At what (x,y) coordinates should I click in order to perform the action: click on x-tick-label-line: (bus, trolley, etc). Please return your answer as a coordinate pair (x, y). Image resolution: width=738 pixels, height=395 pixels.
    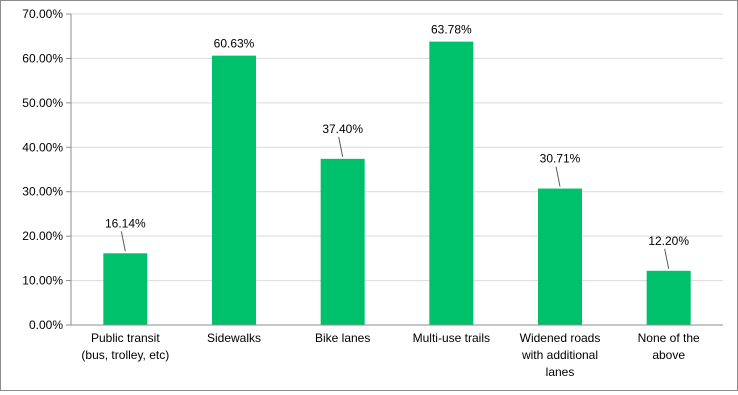
    Looking at the image, I should click on (125, 355).